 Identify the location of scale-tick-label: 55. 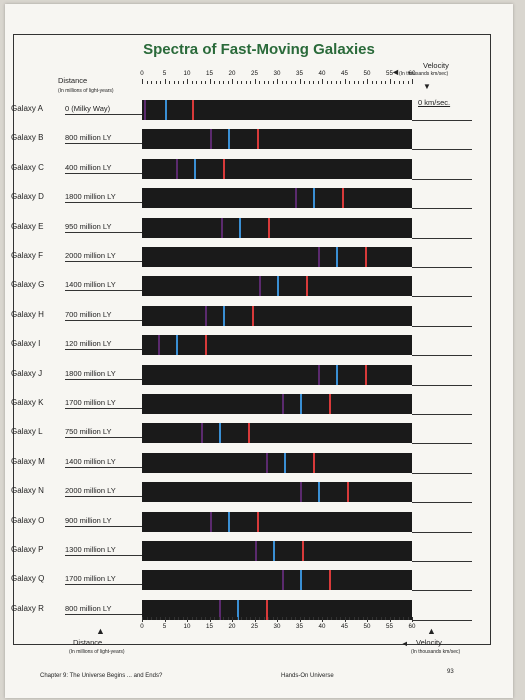
(389, 626).